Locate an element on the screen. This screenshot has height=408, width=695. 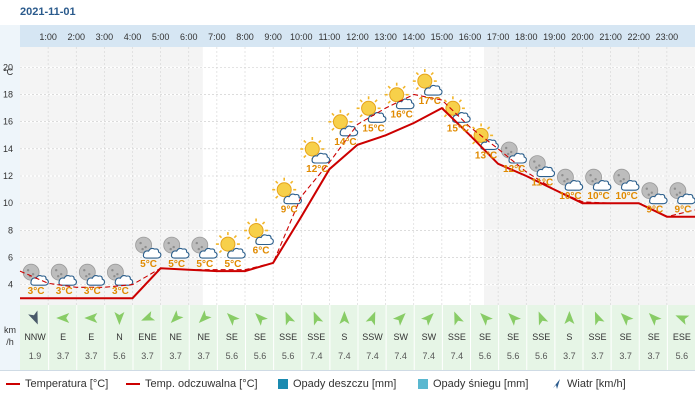
wind-direction-label: S is located at coordinates (344, 337).